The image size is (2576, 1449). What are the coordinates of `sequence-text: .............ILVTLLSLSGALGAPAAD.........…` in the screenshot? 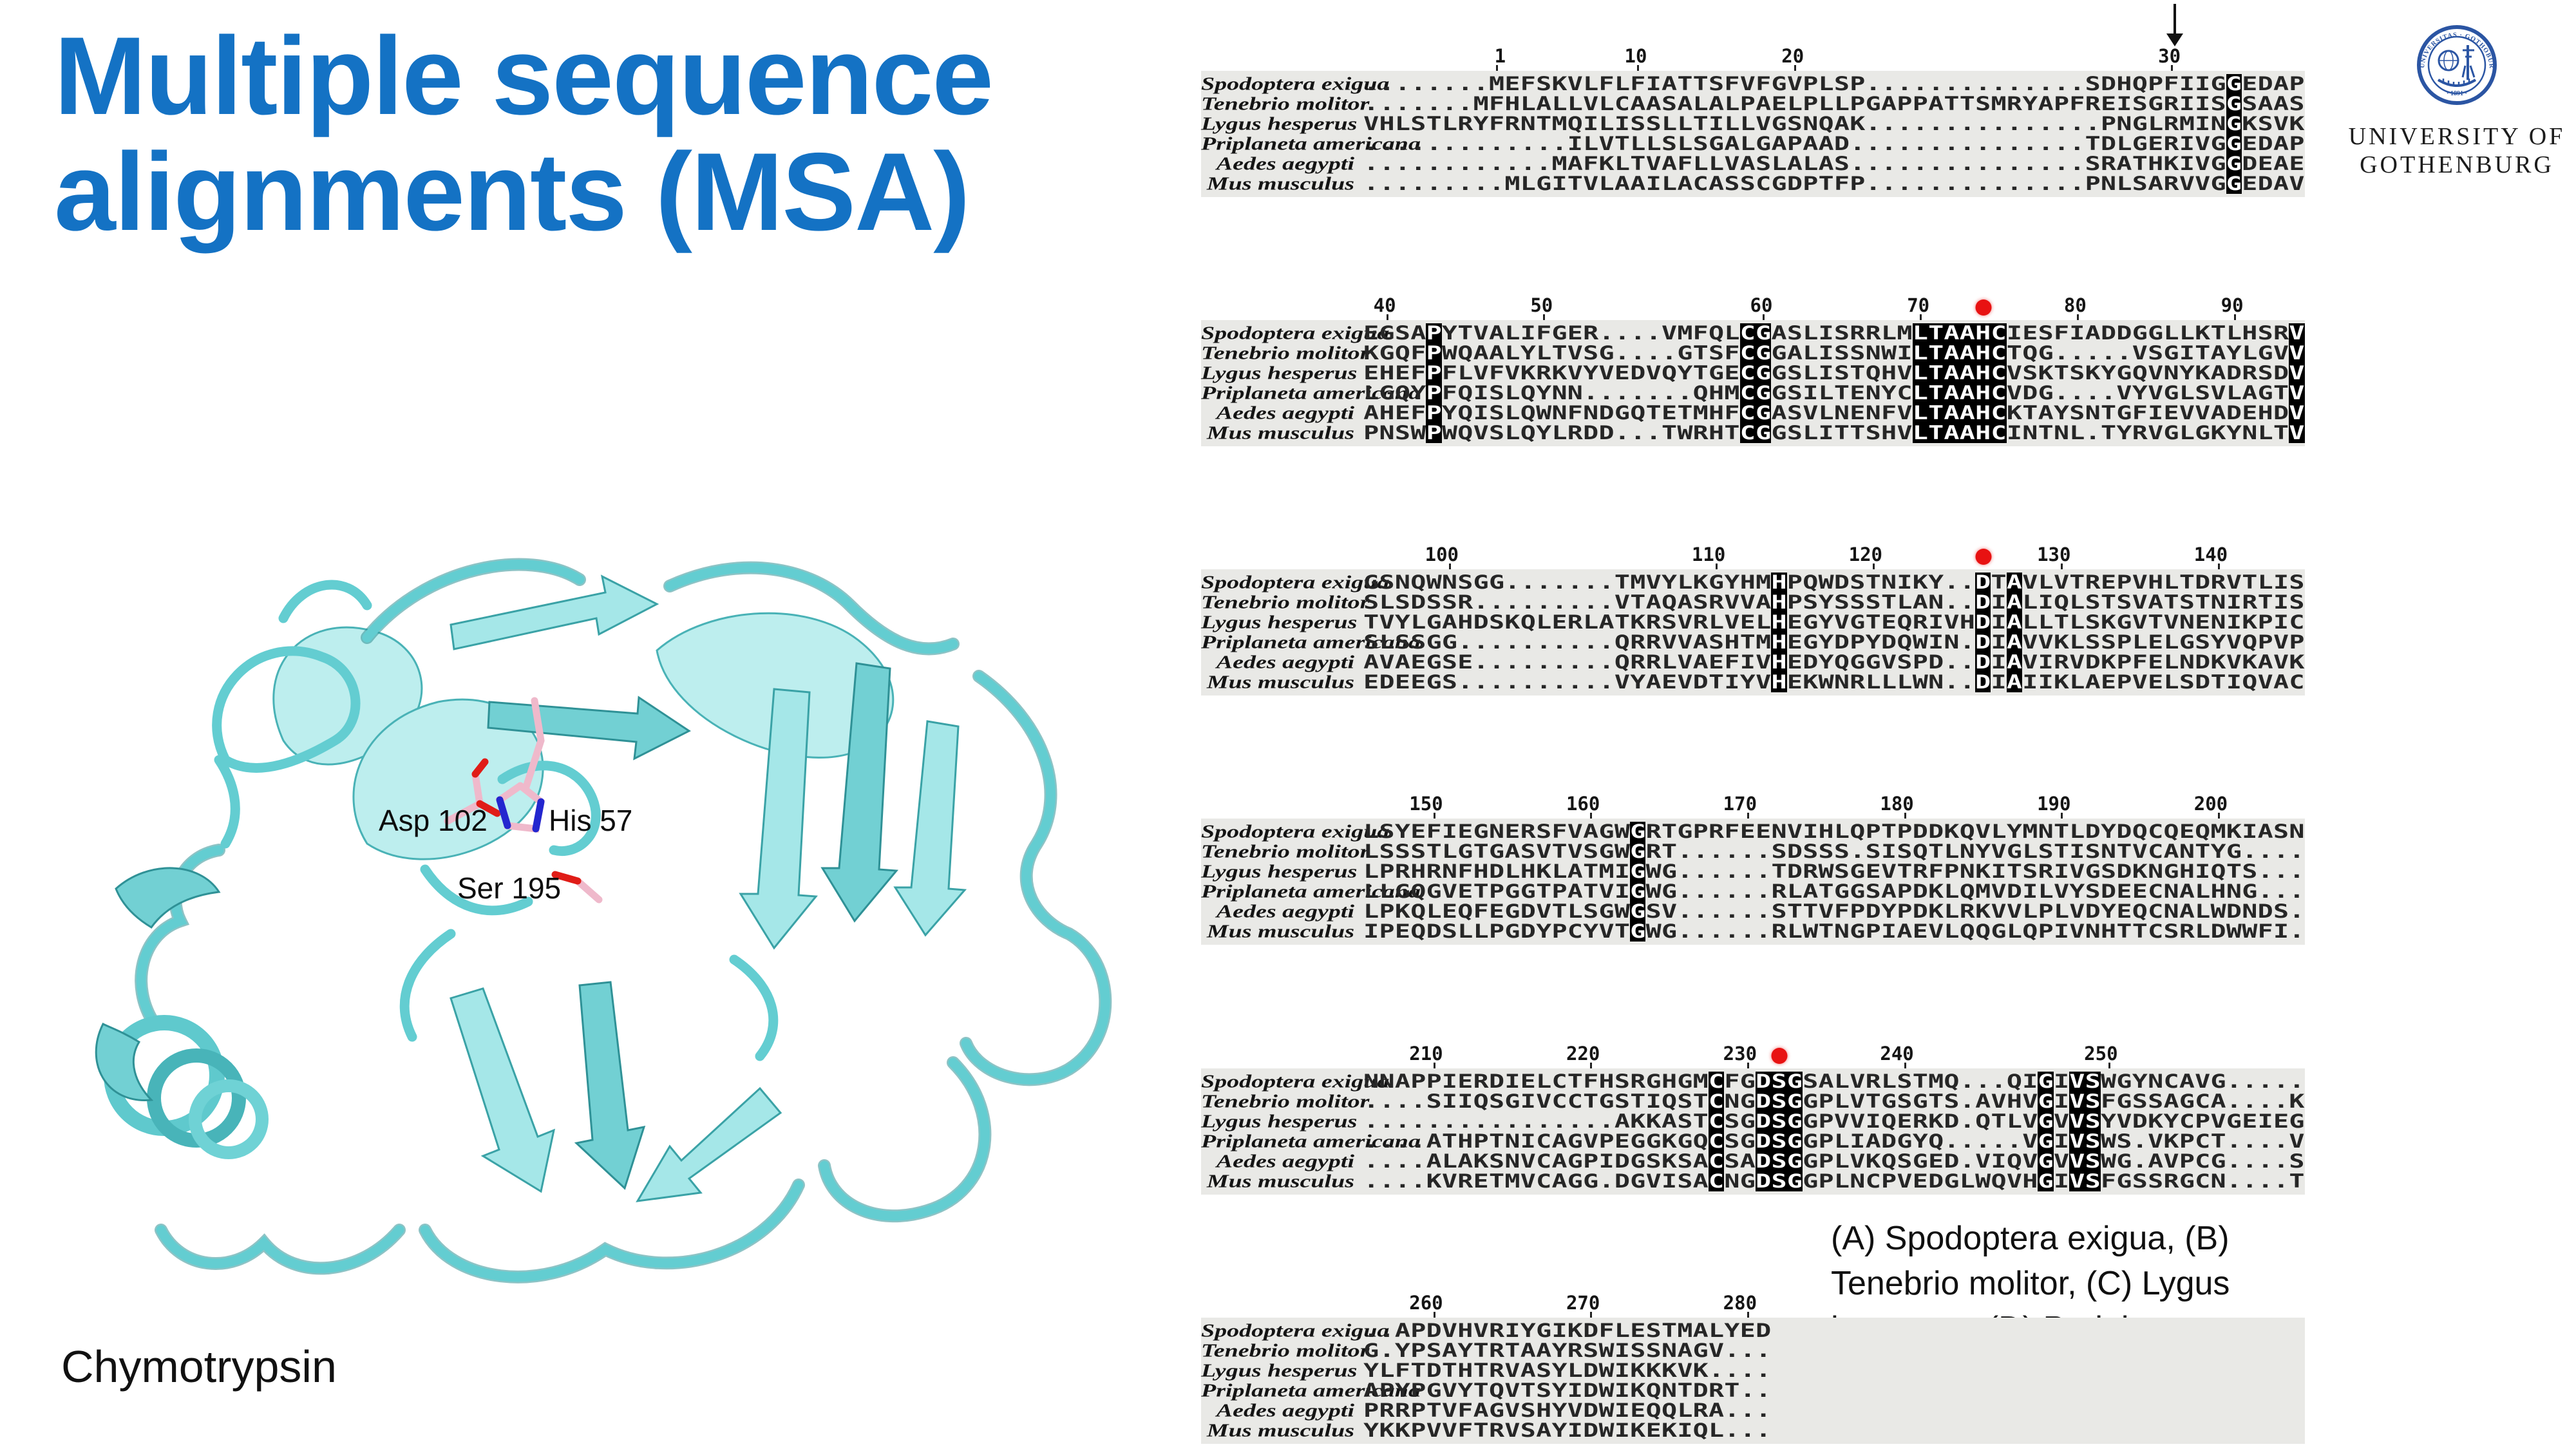 It's located at (1834, 144).